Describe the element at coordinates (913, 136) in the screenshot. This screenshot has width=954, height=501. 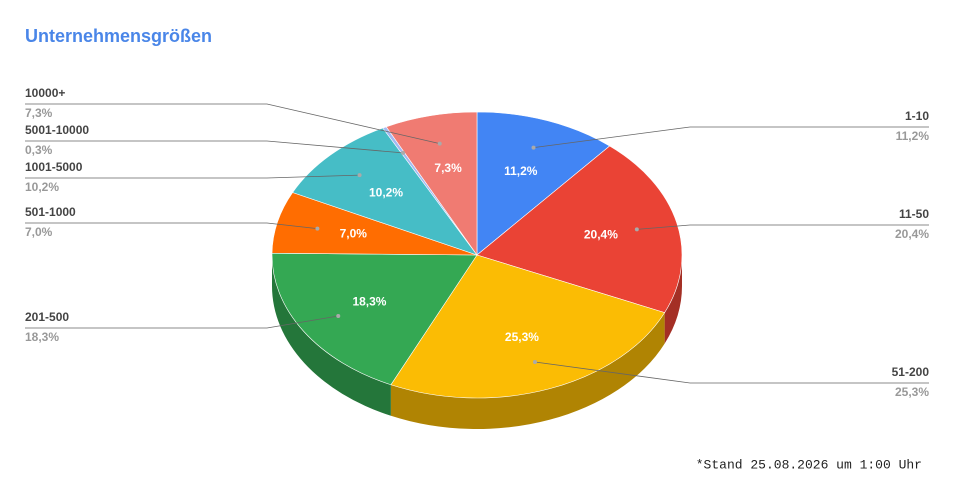
I see `legend-value: 11,2%` at that location.